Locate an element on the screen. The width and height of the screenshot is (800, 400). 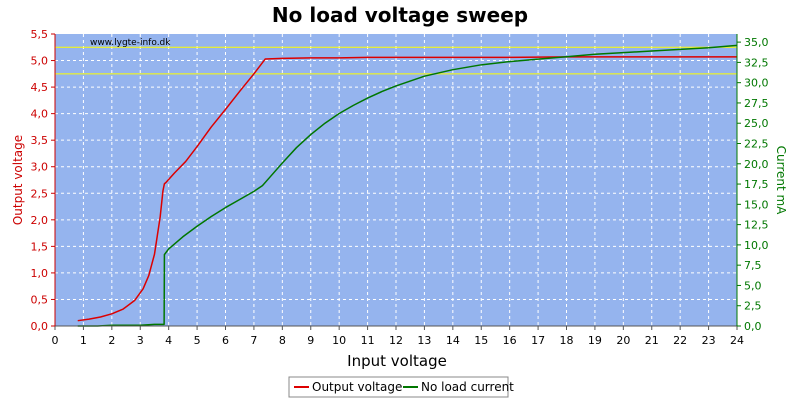
right-tick-label: 2,5 is located at coordinates (753, 306).